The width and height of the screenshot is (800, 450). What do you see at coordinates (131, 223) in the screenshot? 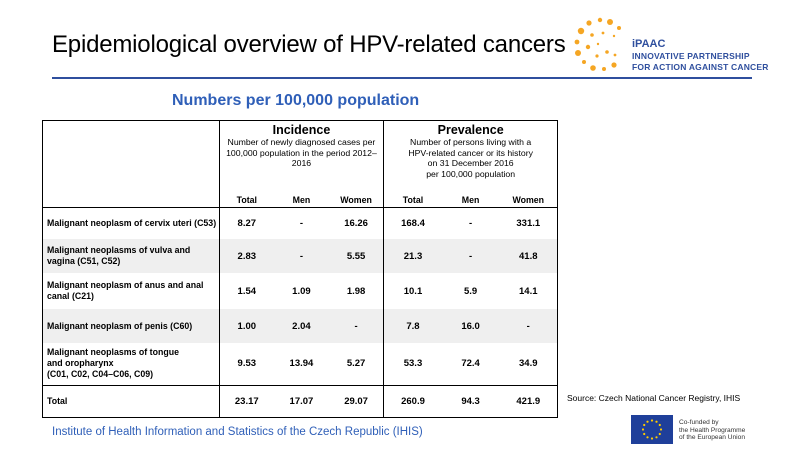
I see `row-label: Malignant neoplasm of cervix uteri (C53)` at bounding box center [131, 223].